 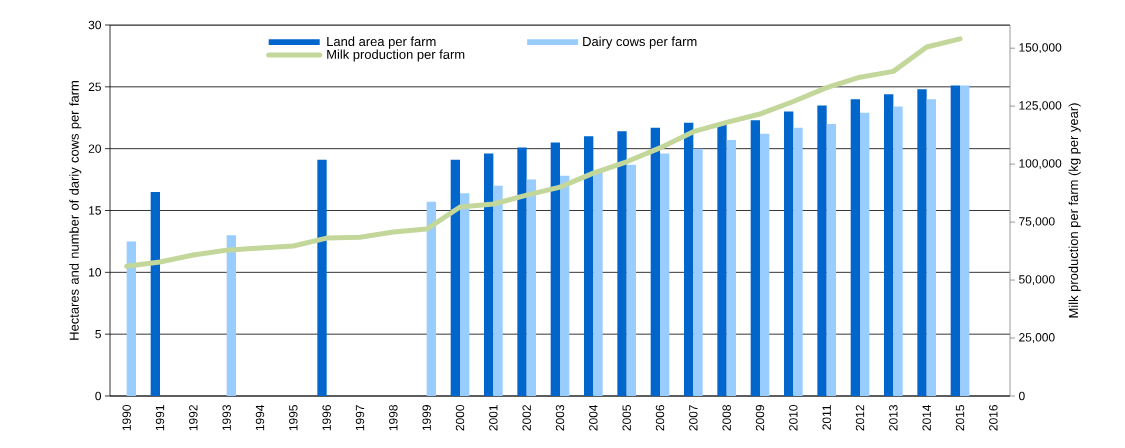 What do you see at coordinates (526, 418) in the screenshot?
I see `x-tick-label: 2002` at bounding box center [526, 418].